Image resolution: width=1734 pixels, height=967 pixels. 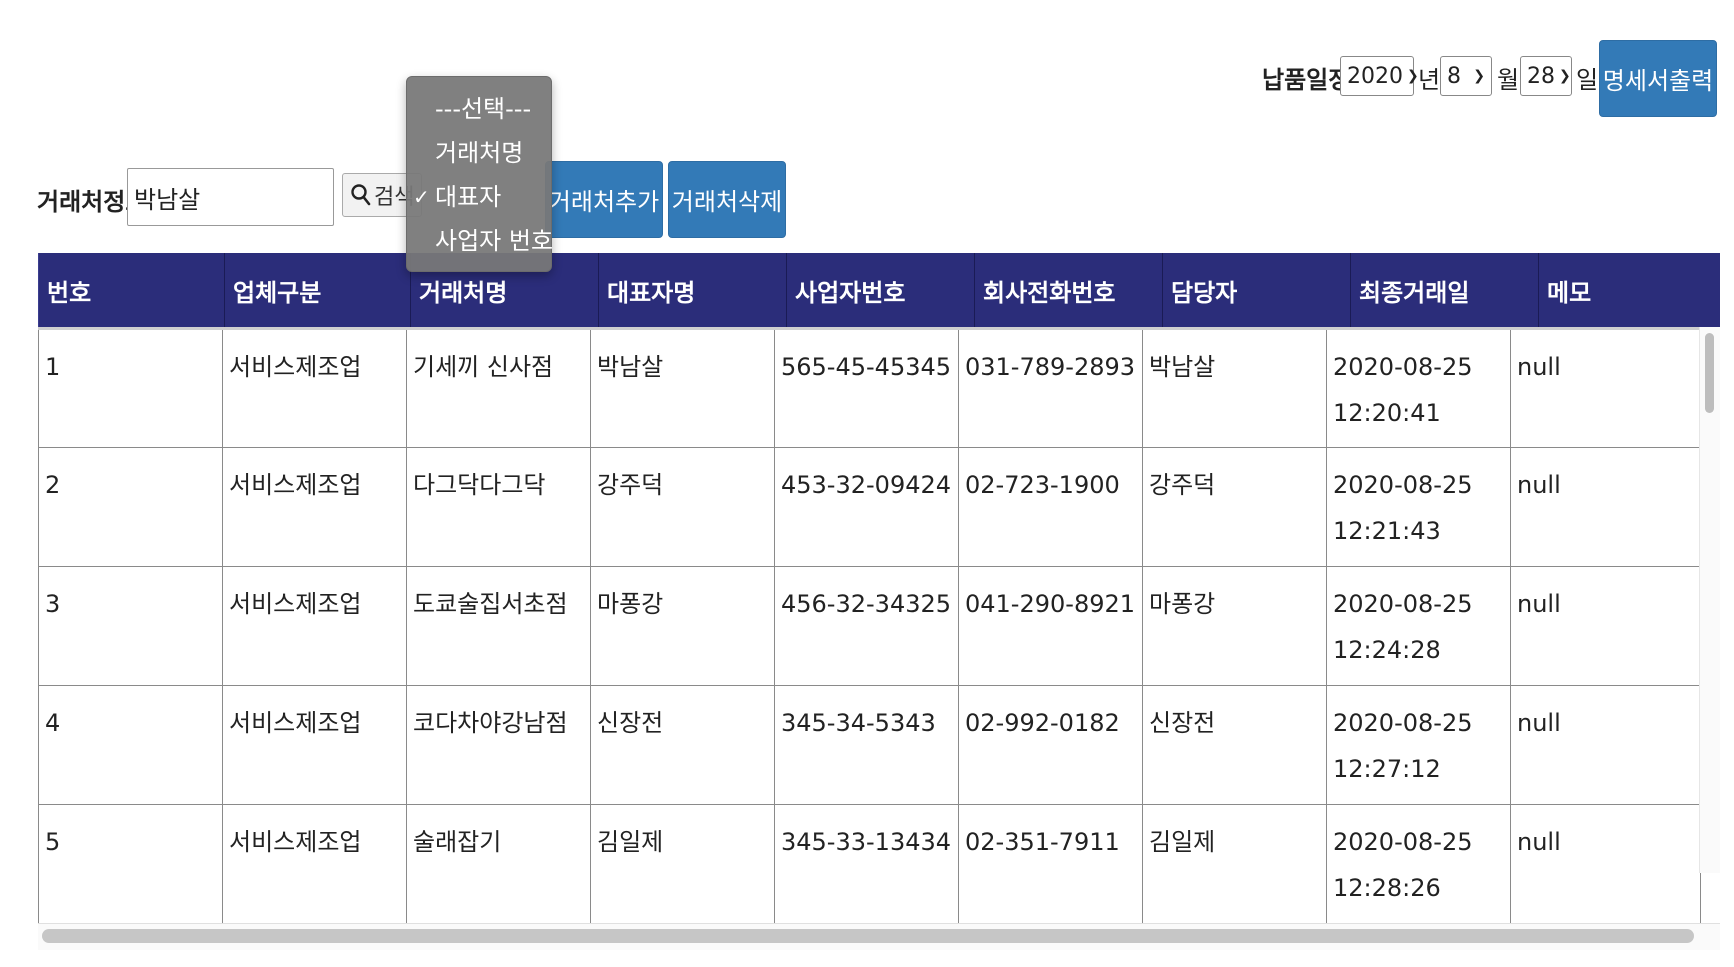 I want to click on search-filter-dropdown: ---선택--- 거래처명 ✓ 대표자 사업자 번호, so click(x=480, y=174).